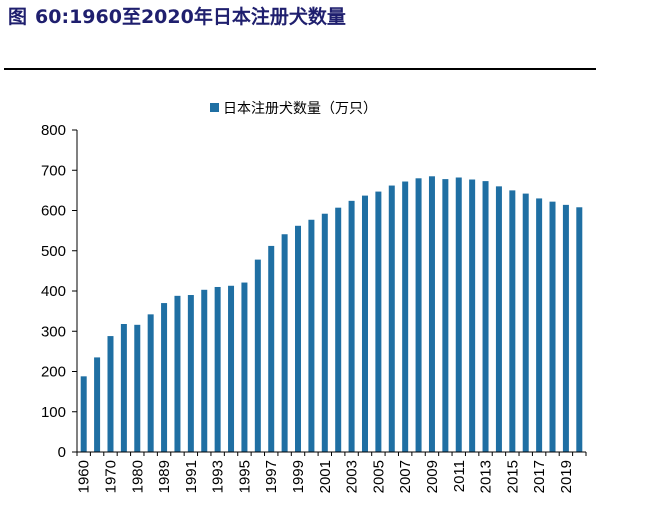 This screenshot has height=522, width=645. I want to click on legend-label: 日本注册犬数量（万只）, so click(300, 109).